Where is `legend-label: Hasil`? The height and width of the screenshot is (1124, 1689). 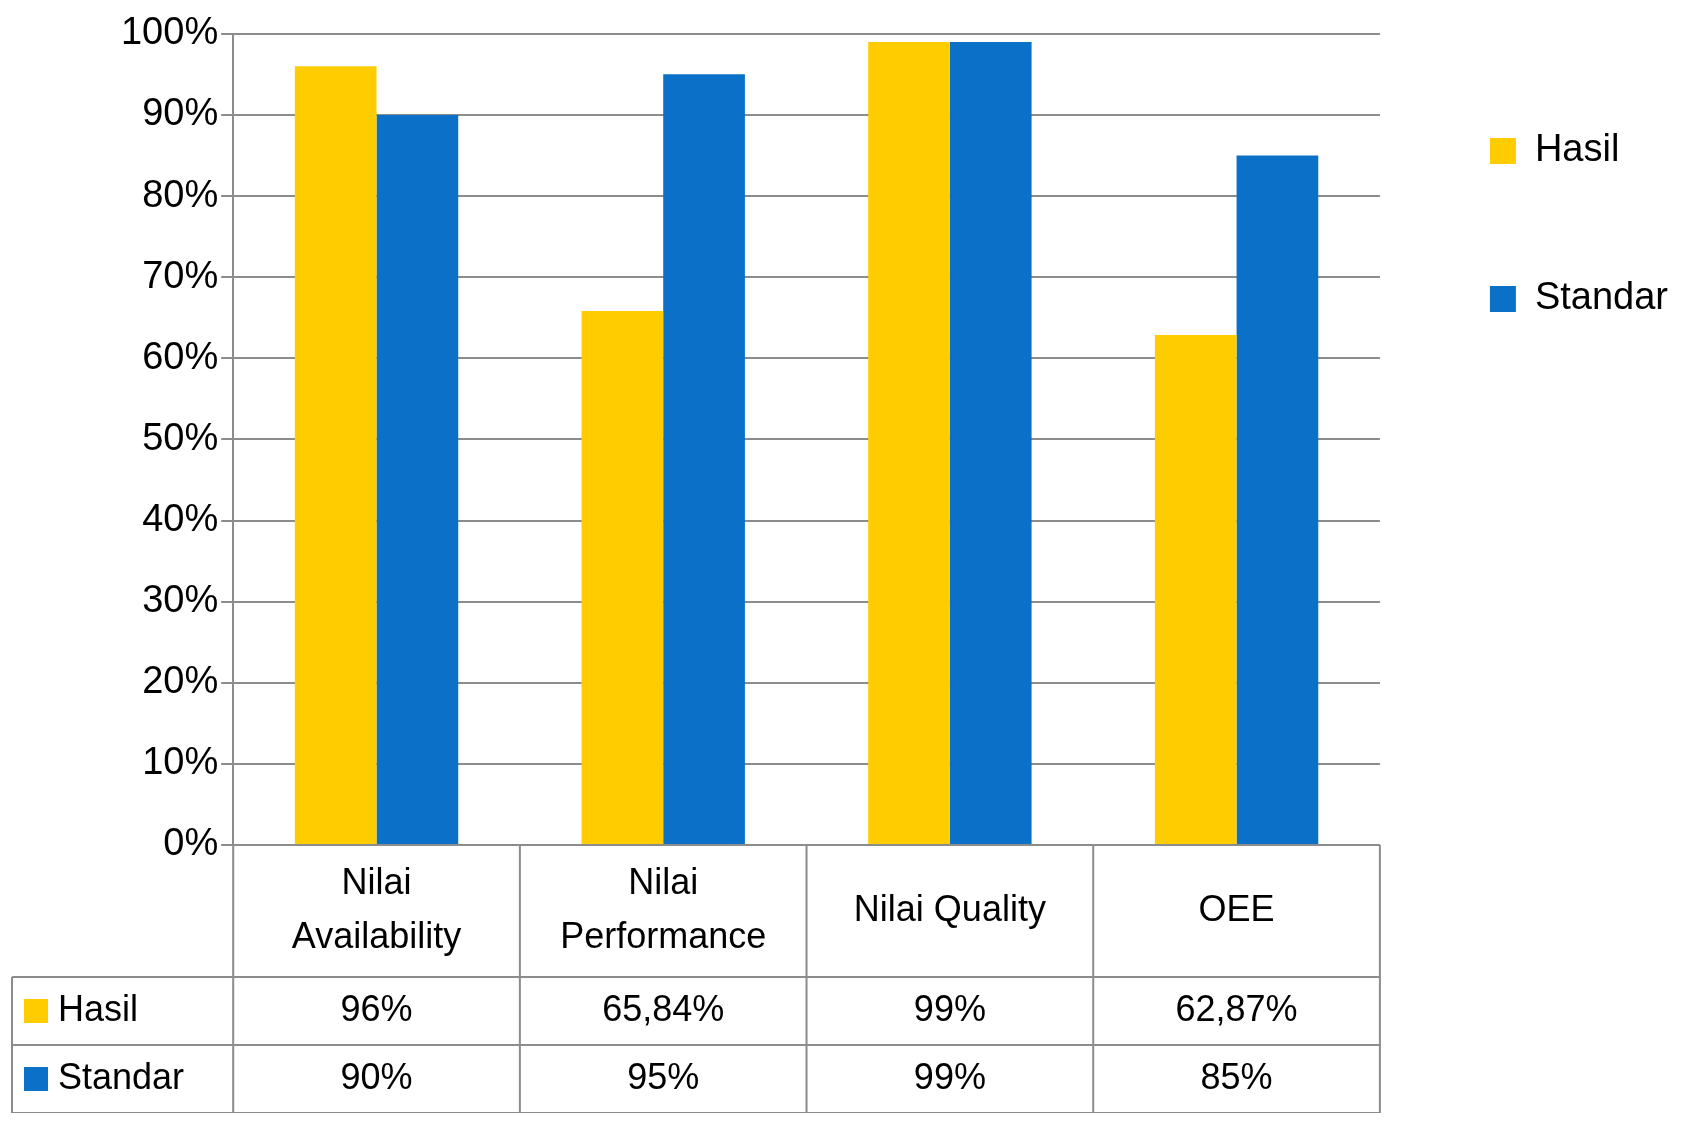
legend-label: Hasil is located at coordinates (98, 1008).